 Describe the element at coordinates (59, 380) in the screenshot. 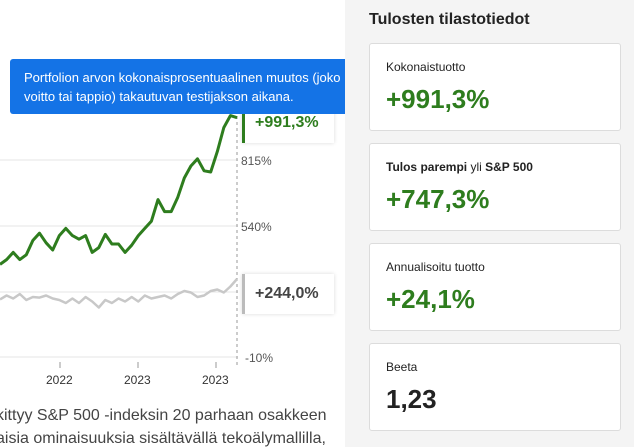

I see `x-tick-label: 2022` at that location.